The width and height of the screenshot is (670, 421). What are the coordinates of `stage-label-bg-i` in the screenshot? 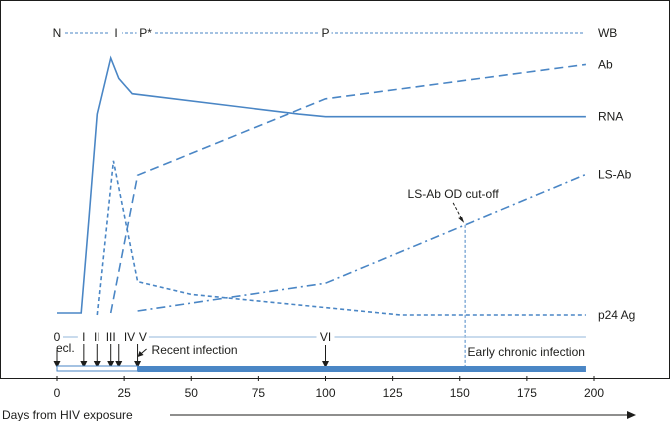 It's located at (83, 336).